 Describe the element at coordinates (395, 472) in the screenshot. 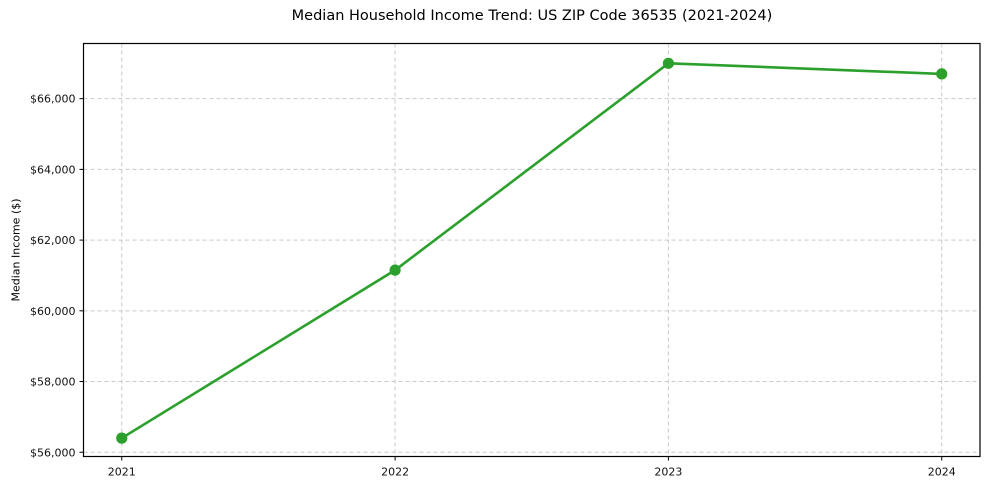

I see `x-tick-label: 2022` at that location.